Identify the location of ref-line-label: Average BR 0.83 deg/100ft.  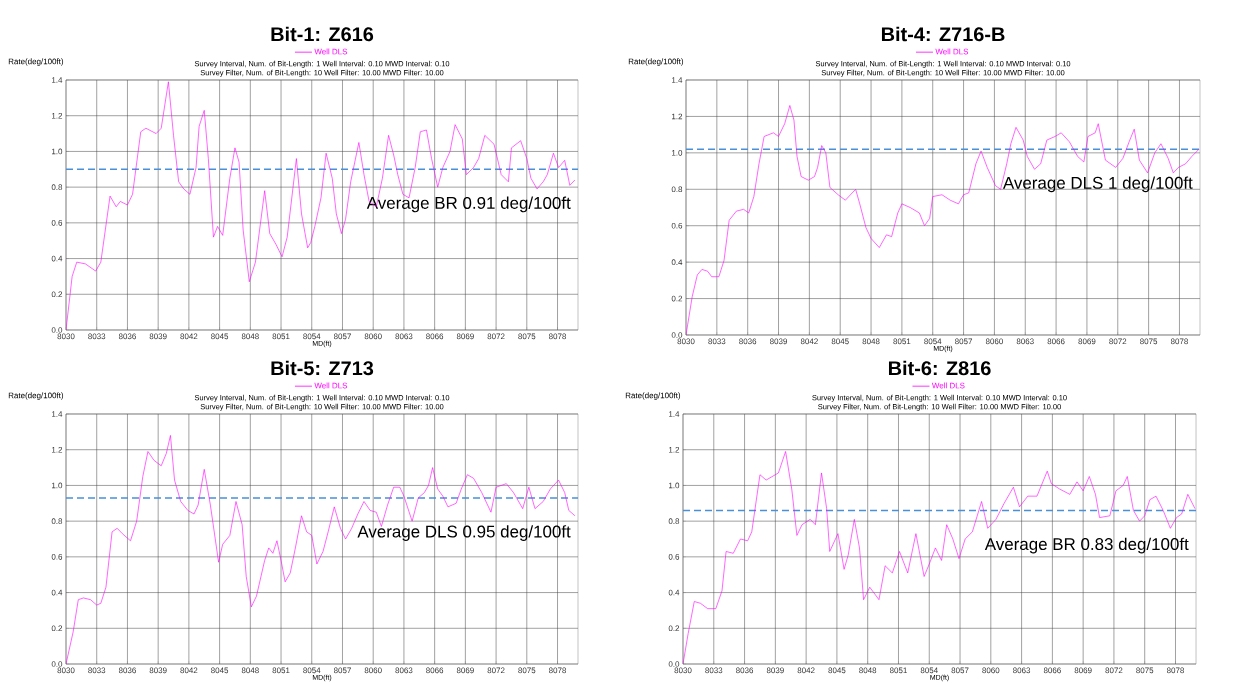
(1086, 545).